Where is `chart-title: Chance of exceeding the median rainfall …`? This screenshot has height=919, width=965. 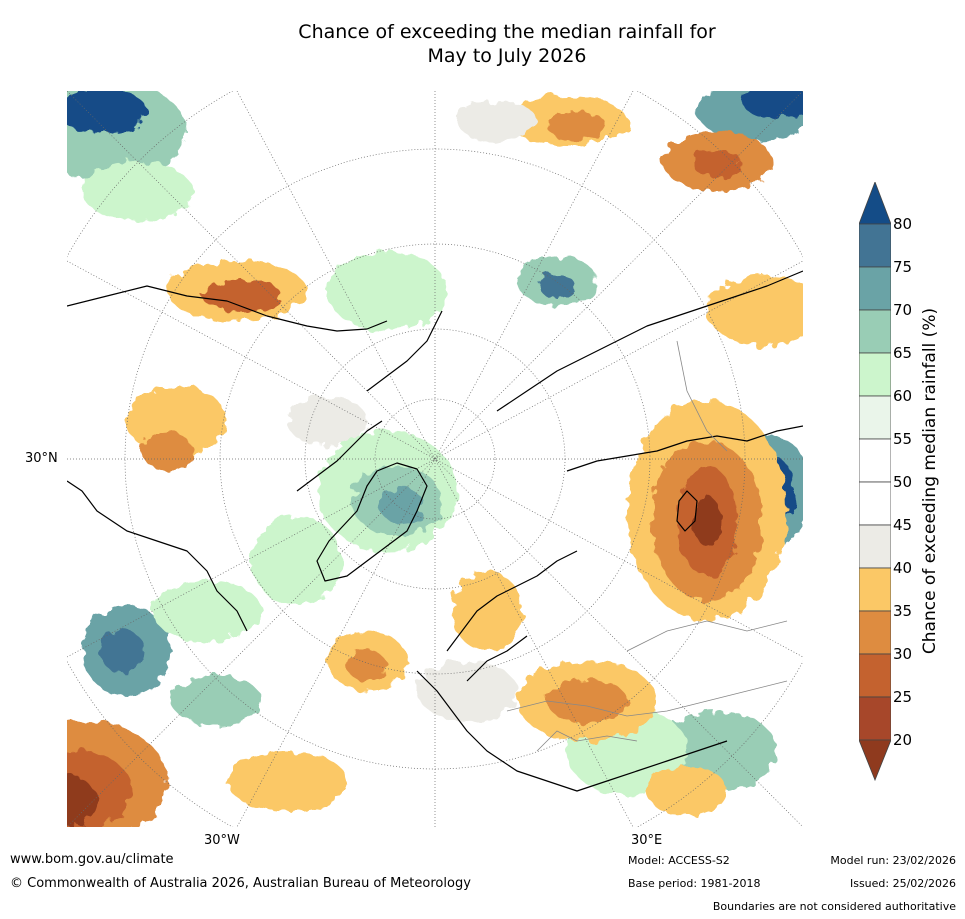
chart-title: Chance of exceeding the median rainfall … is located at coordinates (482, 44).